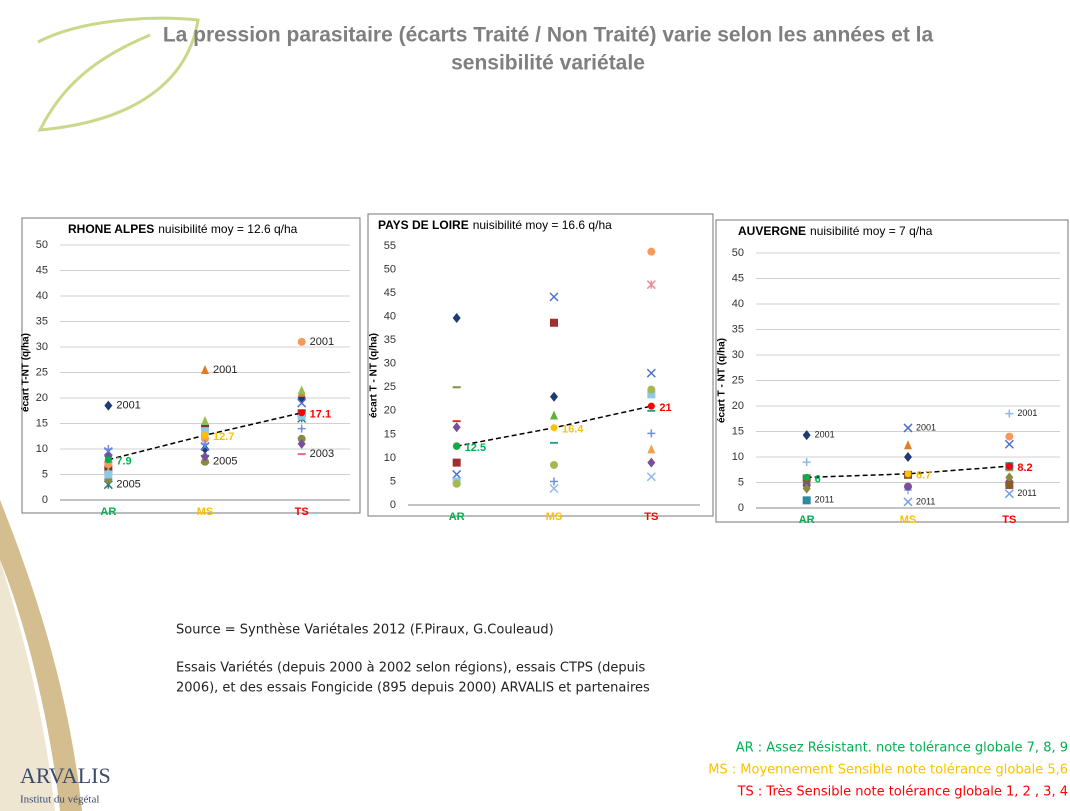  I want to click on point-label: 2011, so click(1026, 493).